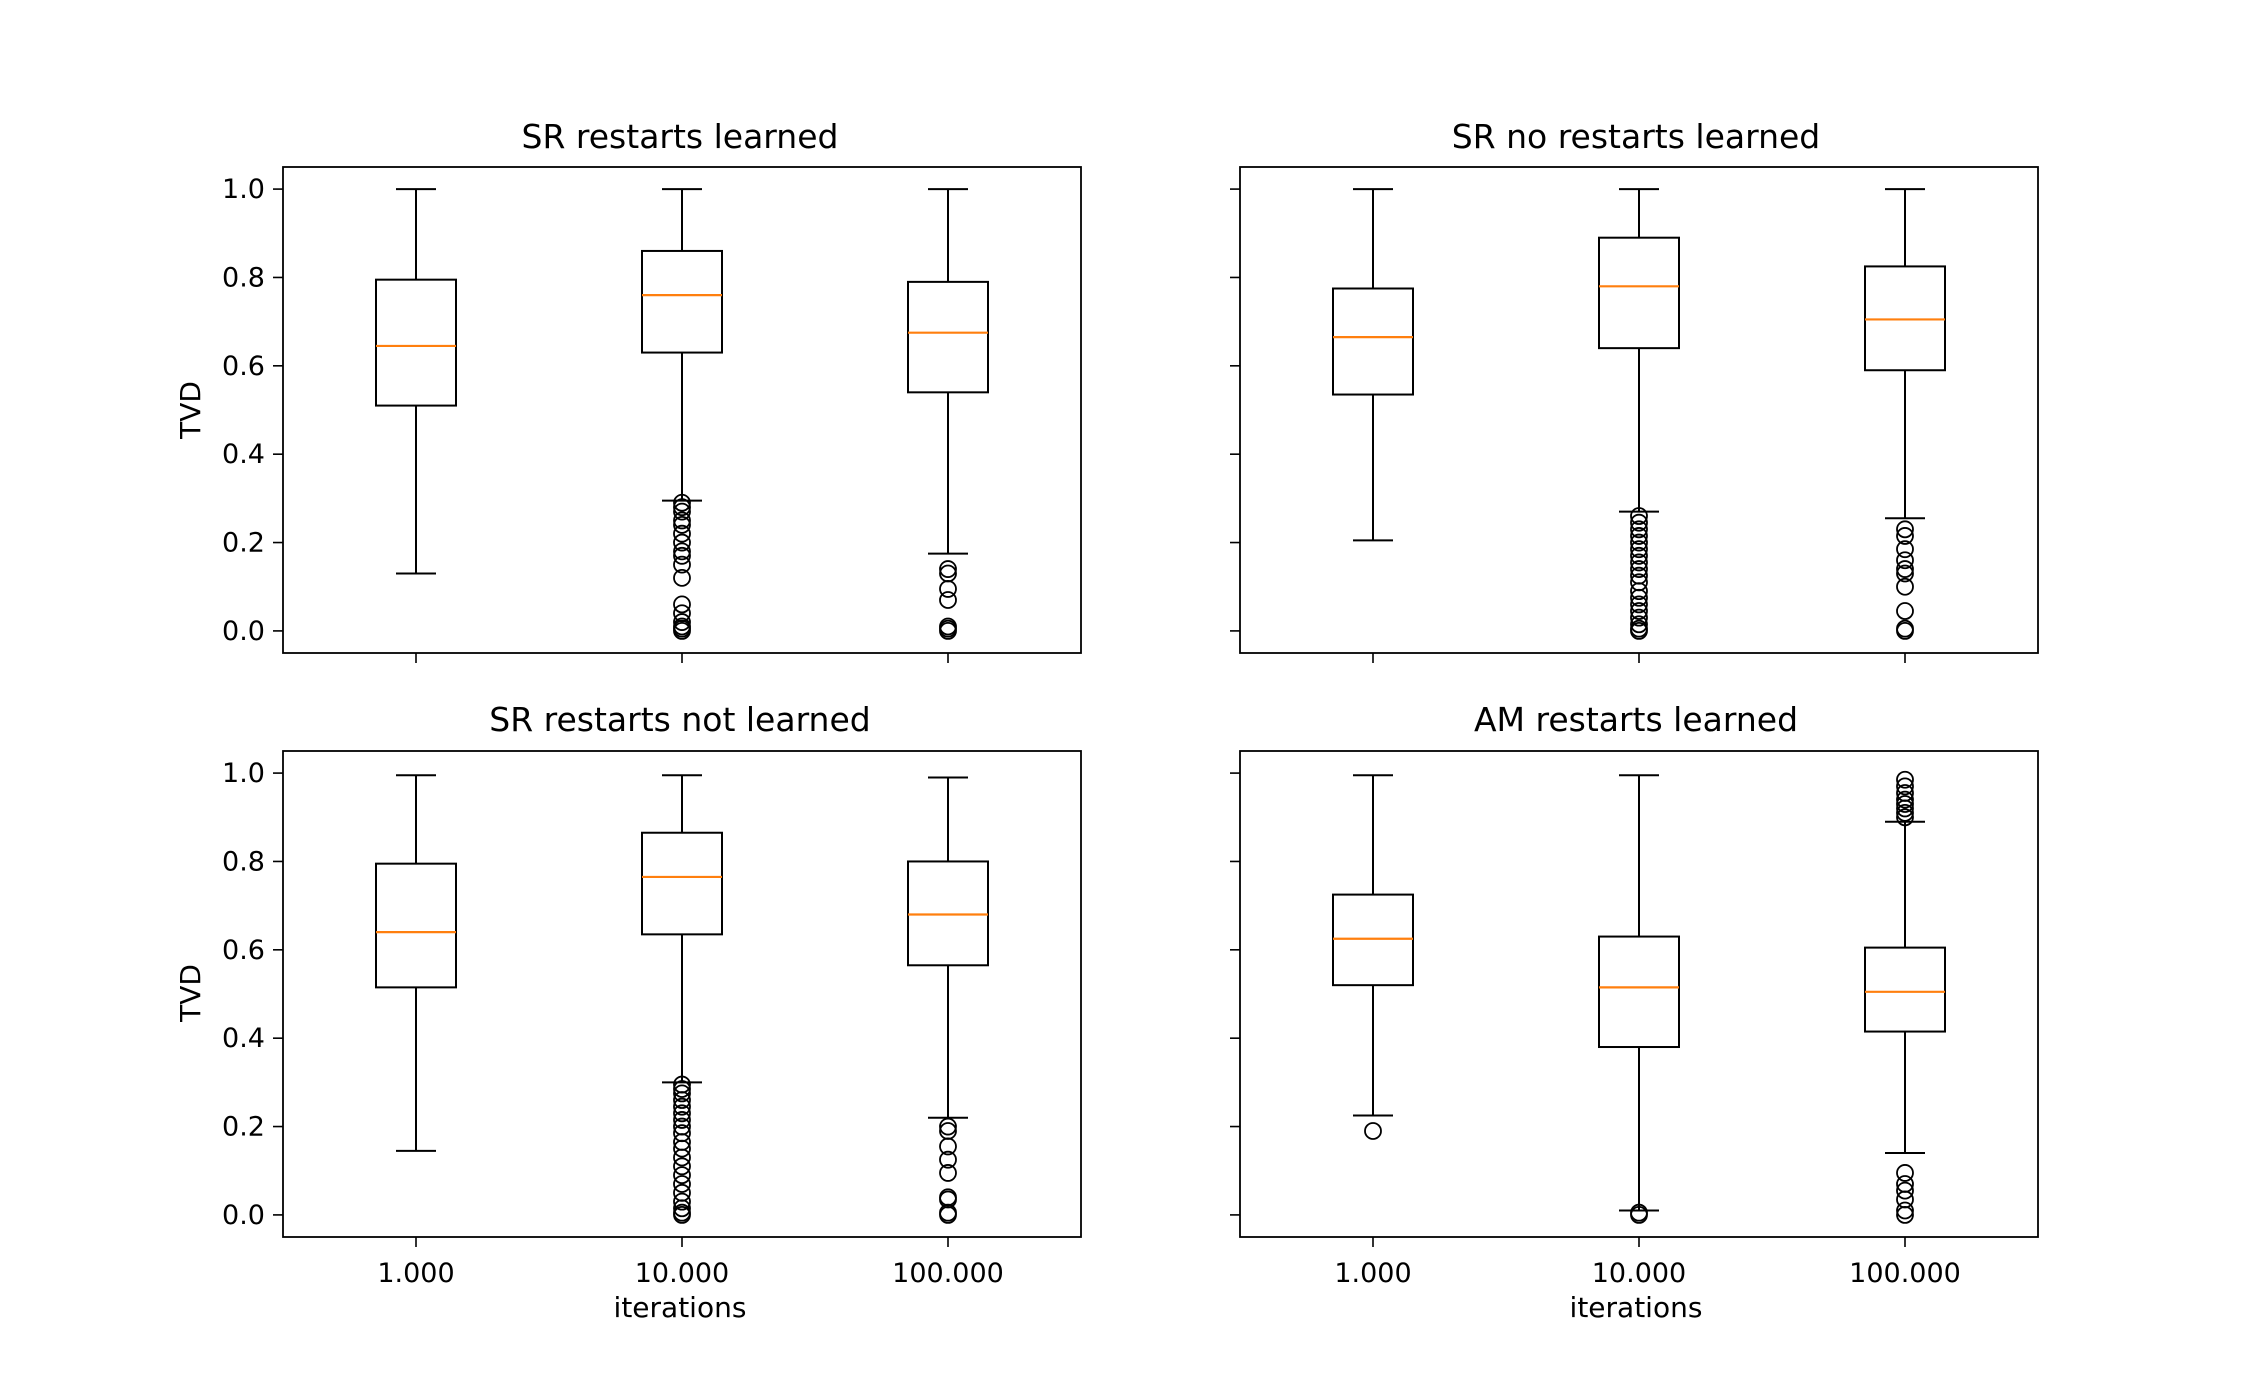  I want to click on panel-title: SR restarts not learned, so click(679, 719).